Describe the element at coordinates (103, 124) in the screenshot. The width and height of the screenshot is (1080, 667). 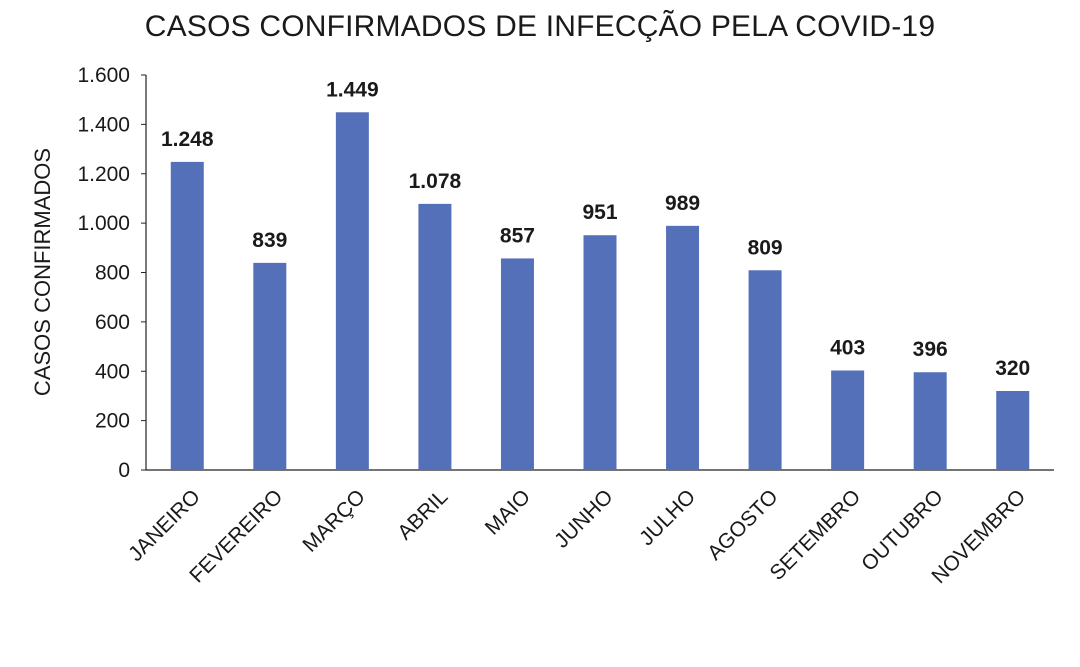
I see `y-tick-label: 1.400` at that location.